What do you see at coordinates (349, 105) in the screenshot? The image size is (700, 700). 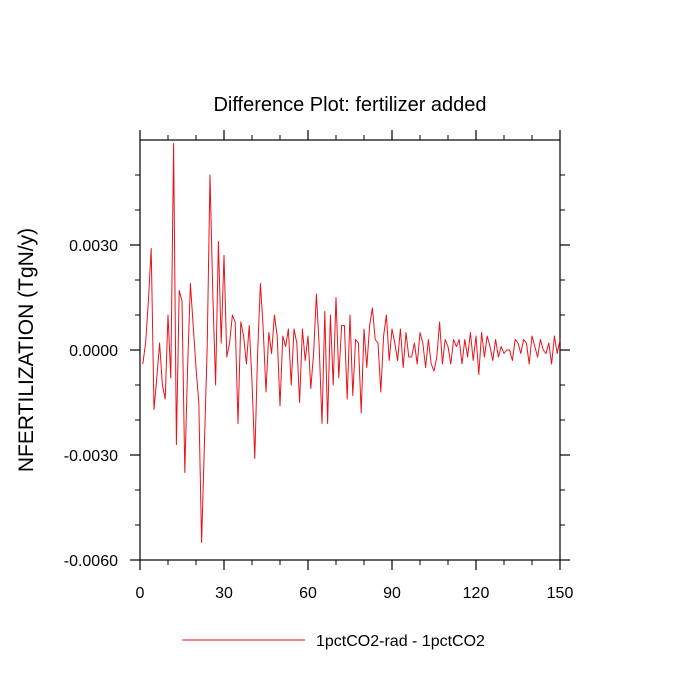 I see `chart-title: Difference Plot: fertilizer added` at bounding box center [349, 105].